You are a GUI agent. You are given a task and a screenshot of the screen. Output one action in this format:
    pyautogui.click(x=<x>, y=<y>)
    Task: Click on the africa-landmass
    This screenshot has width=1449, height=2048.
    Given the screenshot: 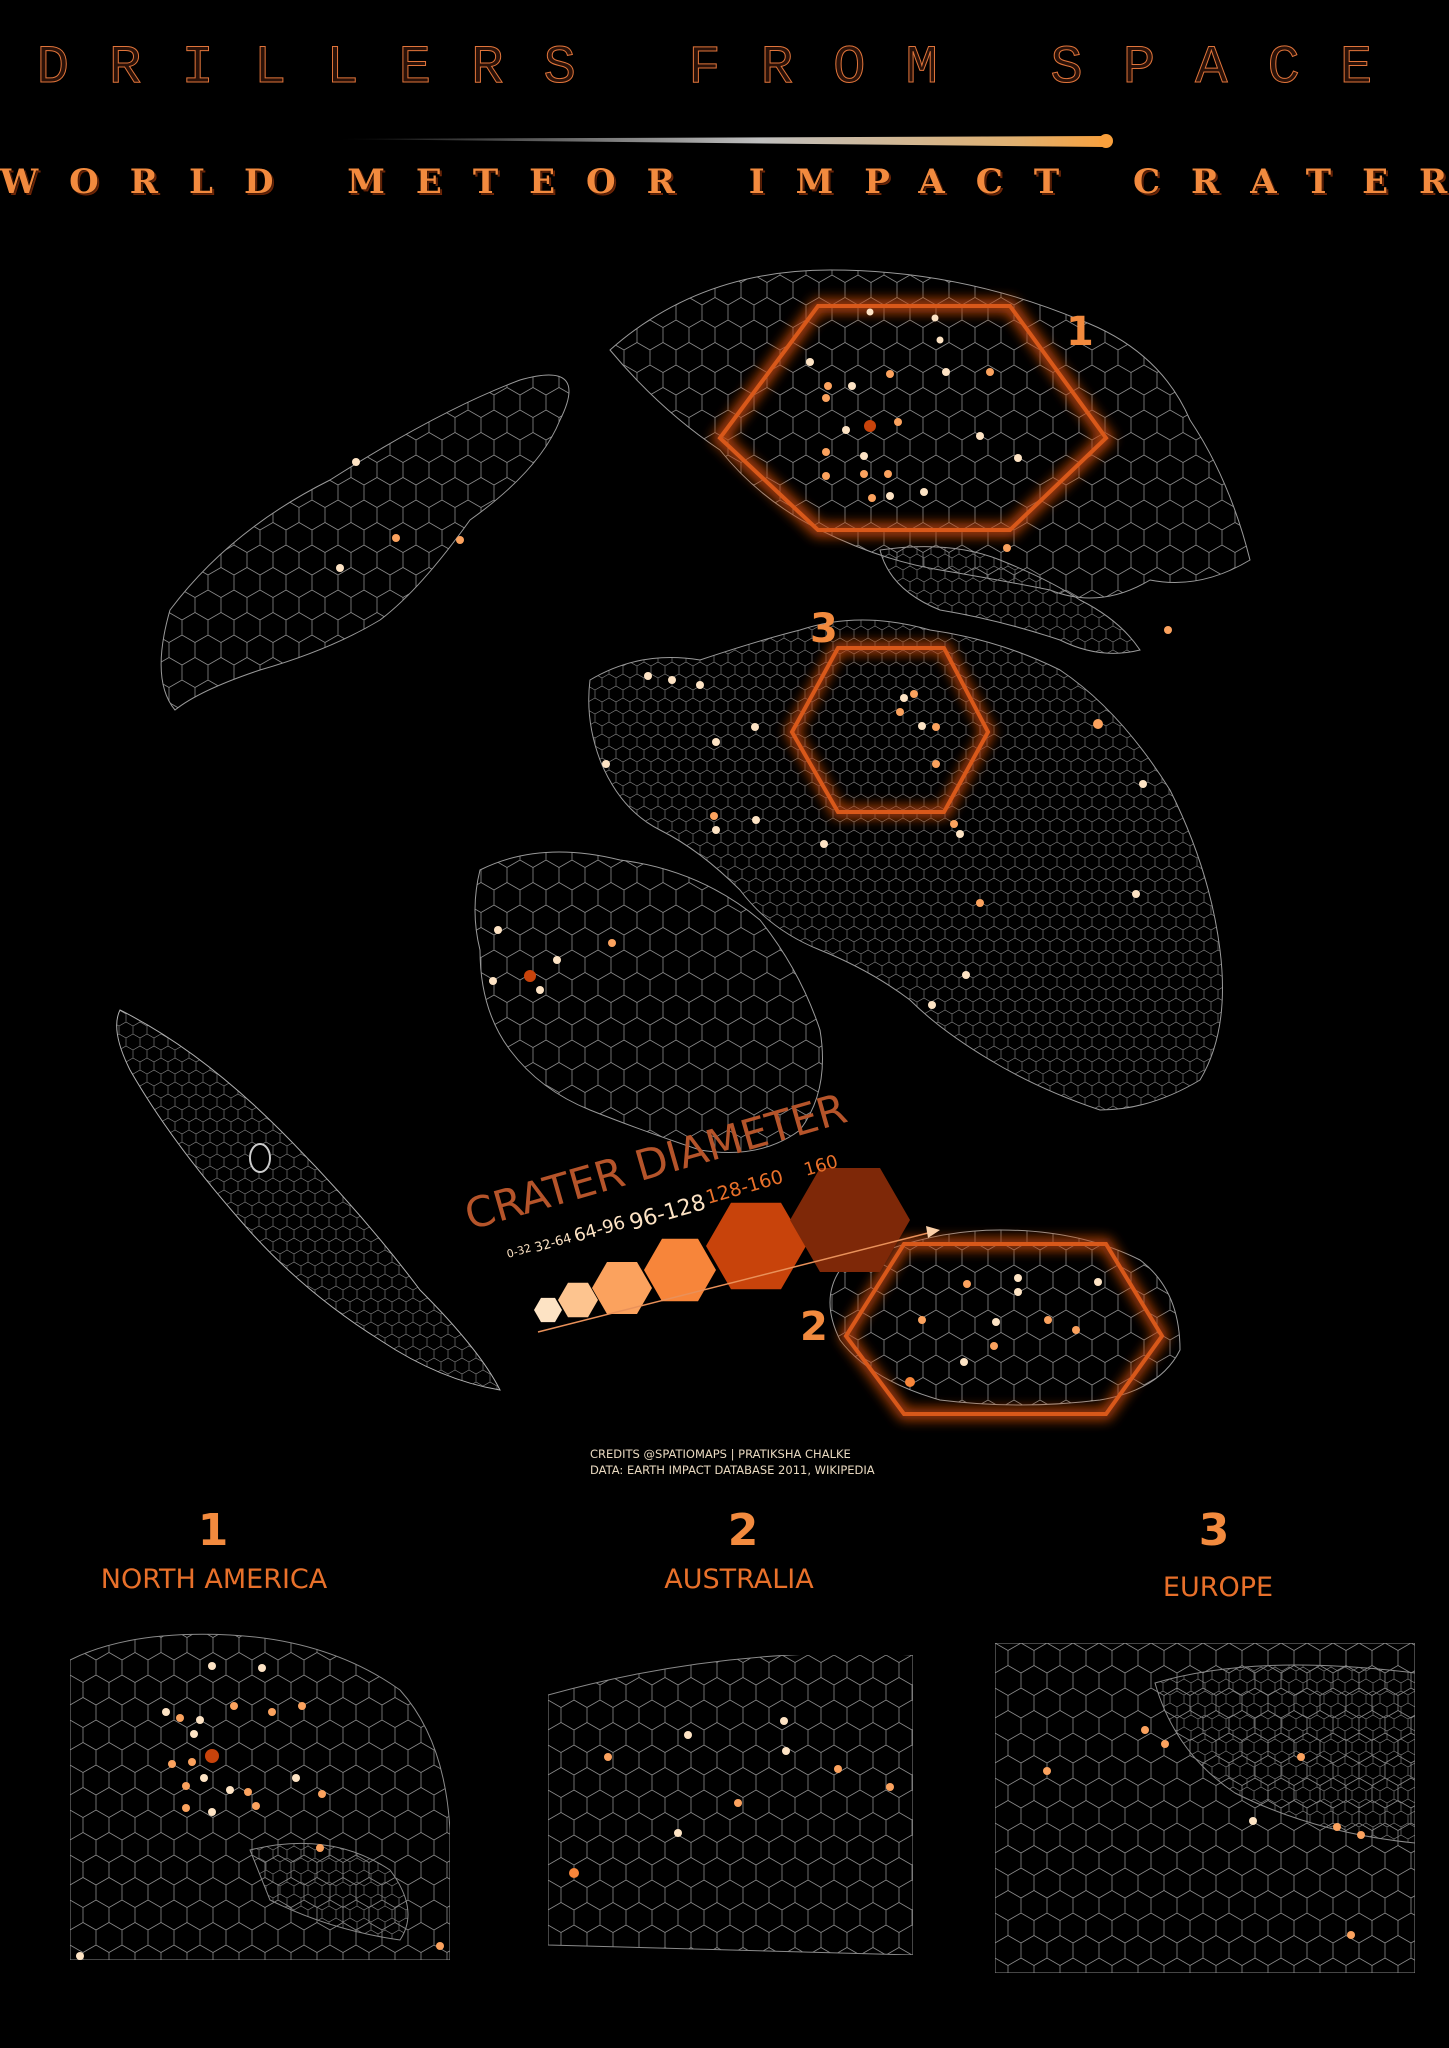 What is the action you would take?
    pyautogui.click(x=648, y=1002)
    